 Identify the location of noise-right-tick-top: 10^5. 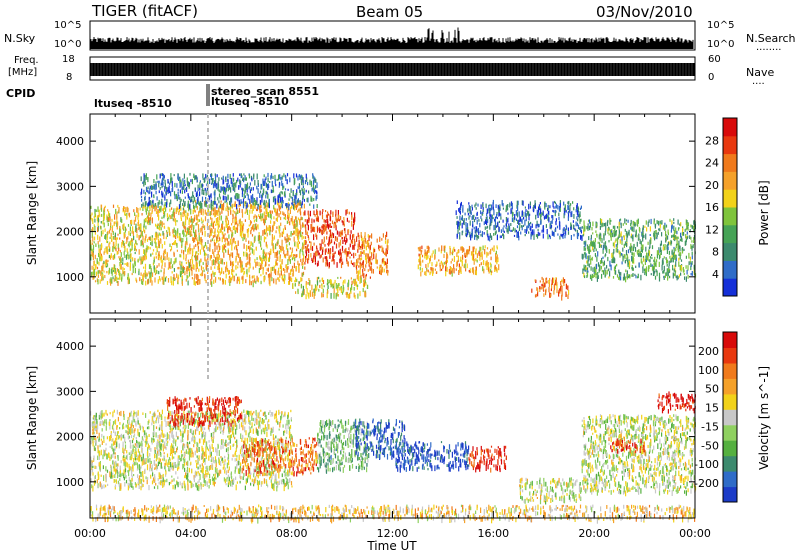
(721, 25).